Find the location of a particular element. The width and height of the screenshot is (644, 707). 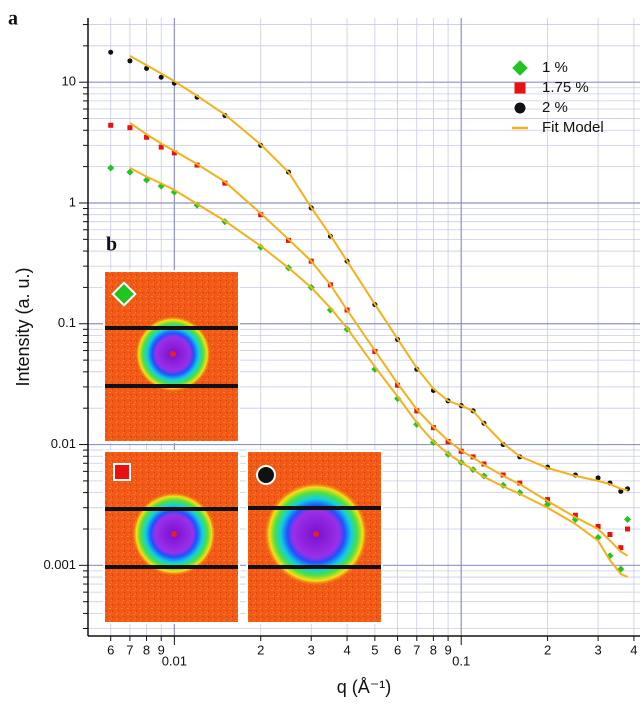

legend-label: Fit Model is located at coordinates (573, 127).